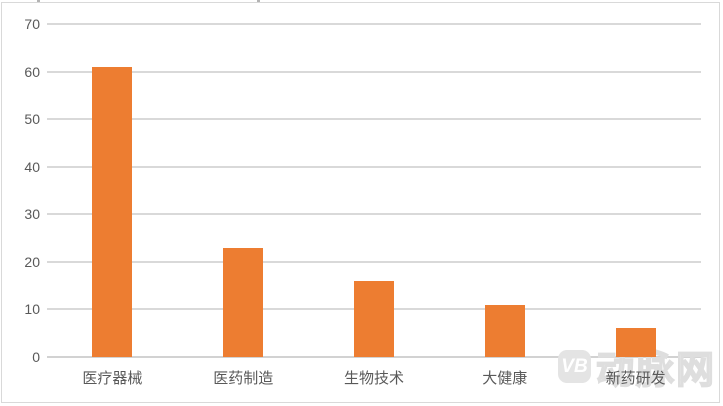 The height and width of the screenshot is (406, 723). Describe the element at coordinates (112, 378) in the screenshot. I see `x-category-label: 医疗器械` at that location.